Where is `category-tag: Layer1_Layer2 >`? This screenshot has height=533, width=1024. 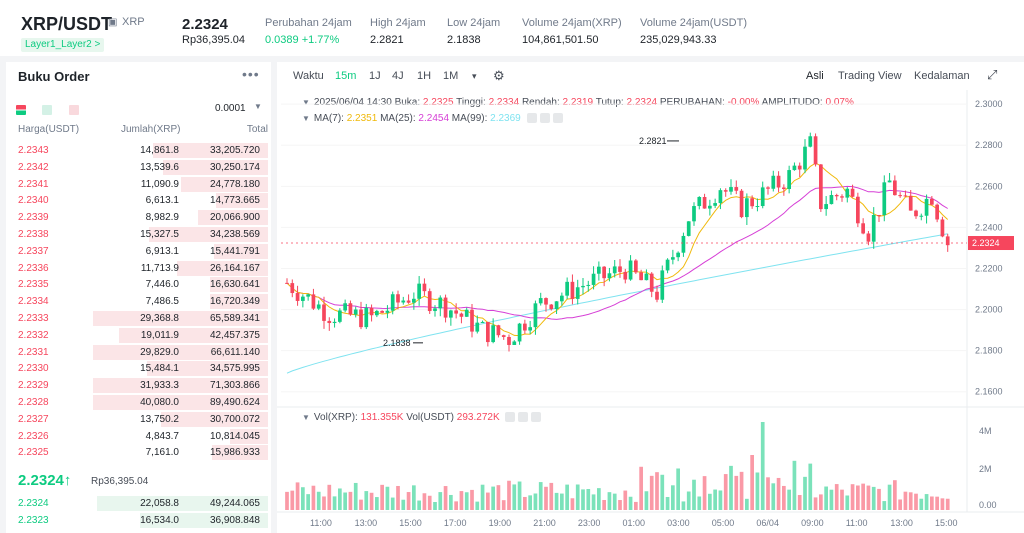
category-tag: Layer1_Layer2 > is located at coordinates (63, 45).